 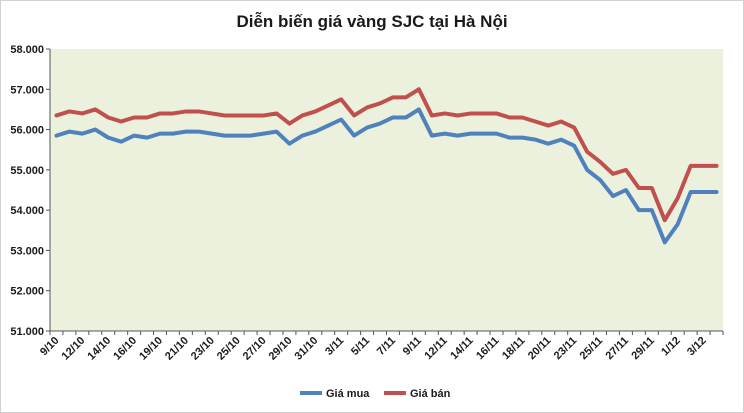 What do you see at coordinates (27, 211) in the screenshot?
I see `y-tick-label: 54.000` at bounding box center [27, 211].